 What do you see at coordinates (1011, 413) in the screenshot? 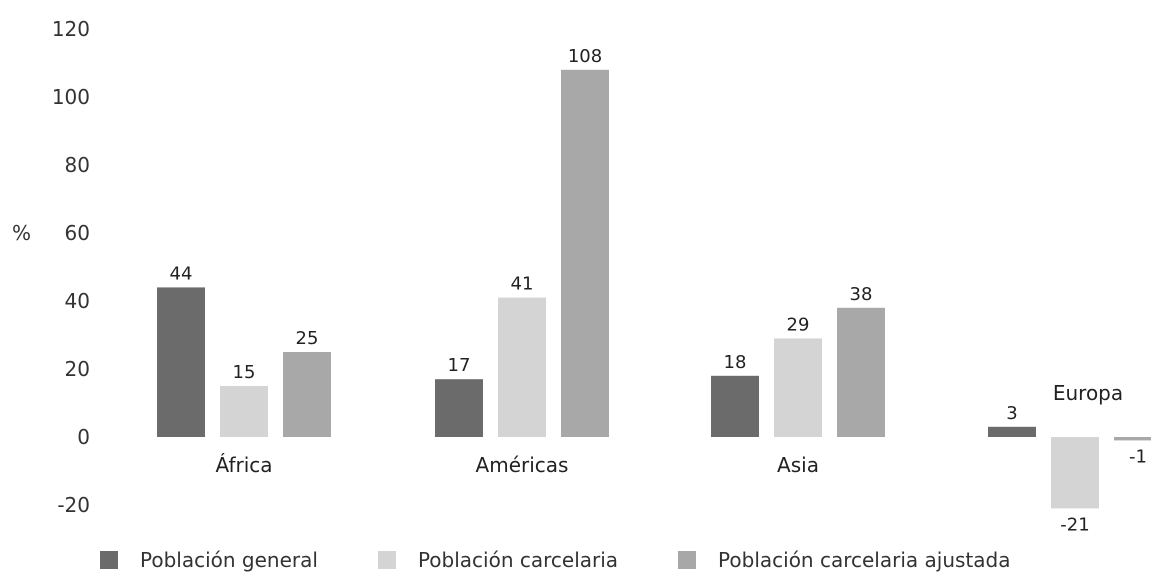
I see `bar-value-label: 3` at bounding box center [1011, 413].